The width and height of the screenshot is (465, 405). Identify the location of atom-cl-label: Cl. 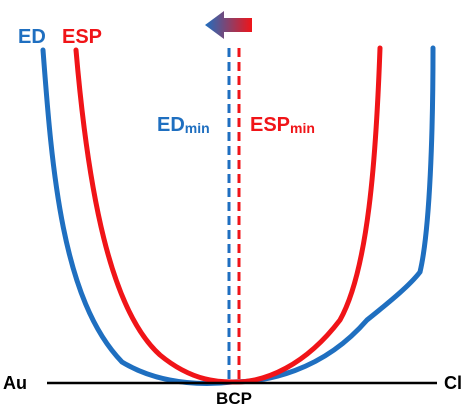
(453, 383).